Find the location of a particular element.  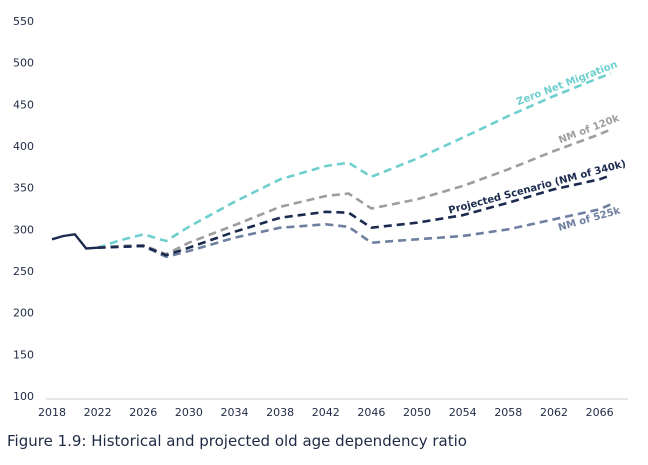

series-label: NM of 120k is located at coordinates (589, 129).